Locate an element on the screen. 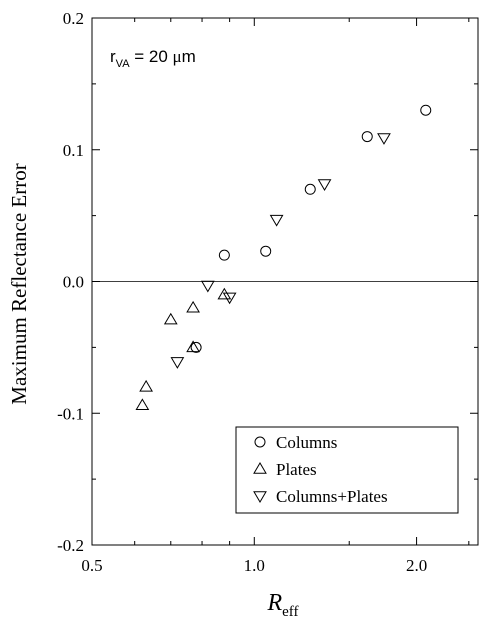  annotation-subscript: VA is located at coordinates (123, 64).